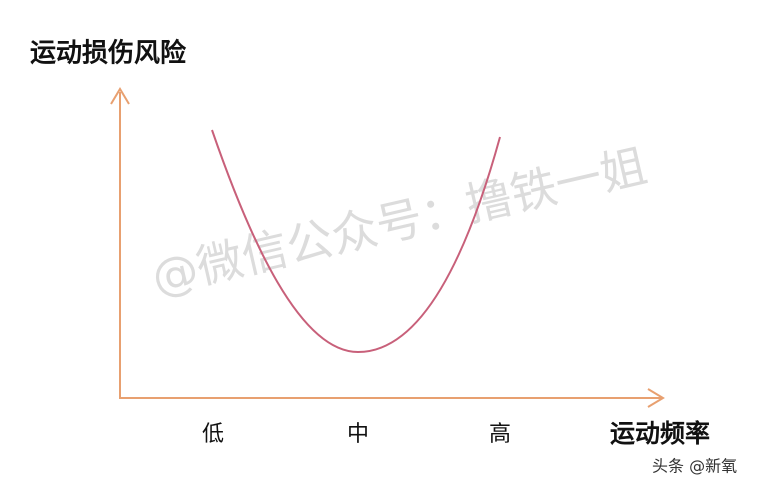  What do you see at coordinates (656, 398) in the screenshot?
I see `x-axis-arrow` at bounding box center [656, 398].